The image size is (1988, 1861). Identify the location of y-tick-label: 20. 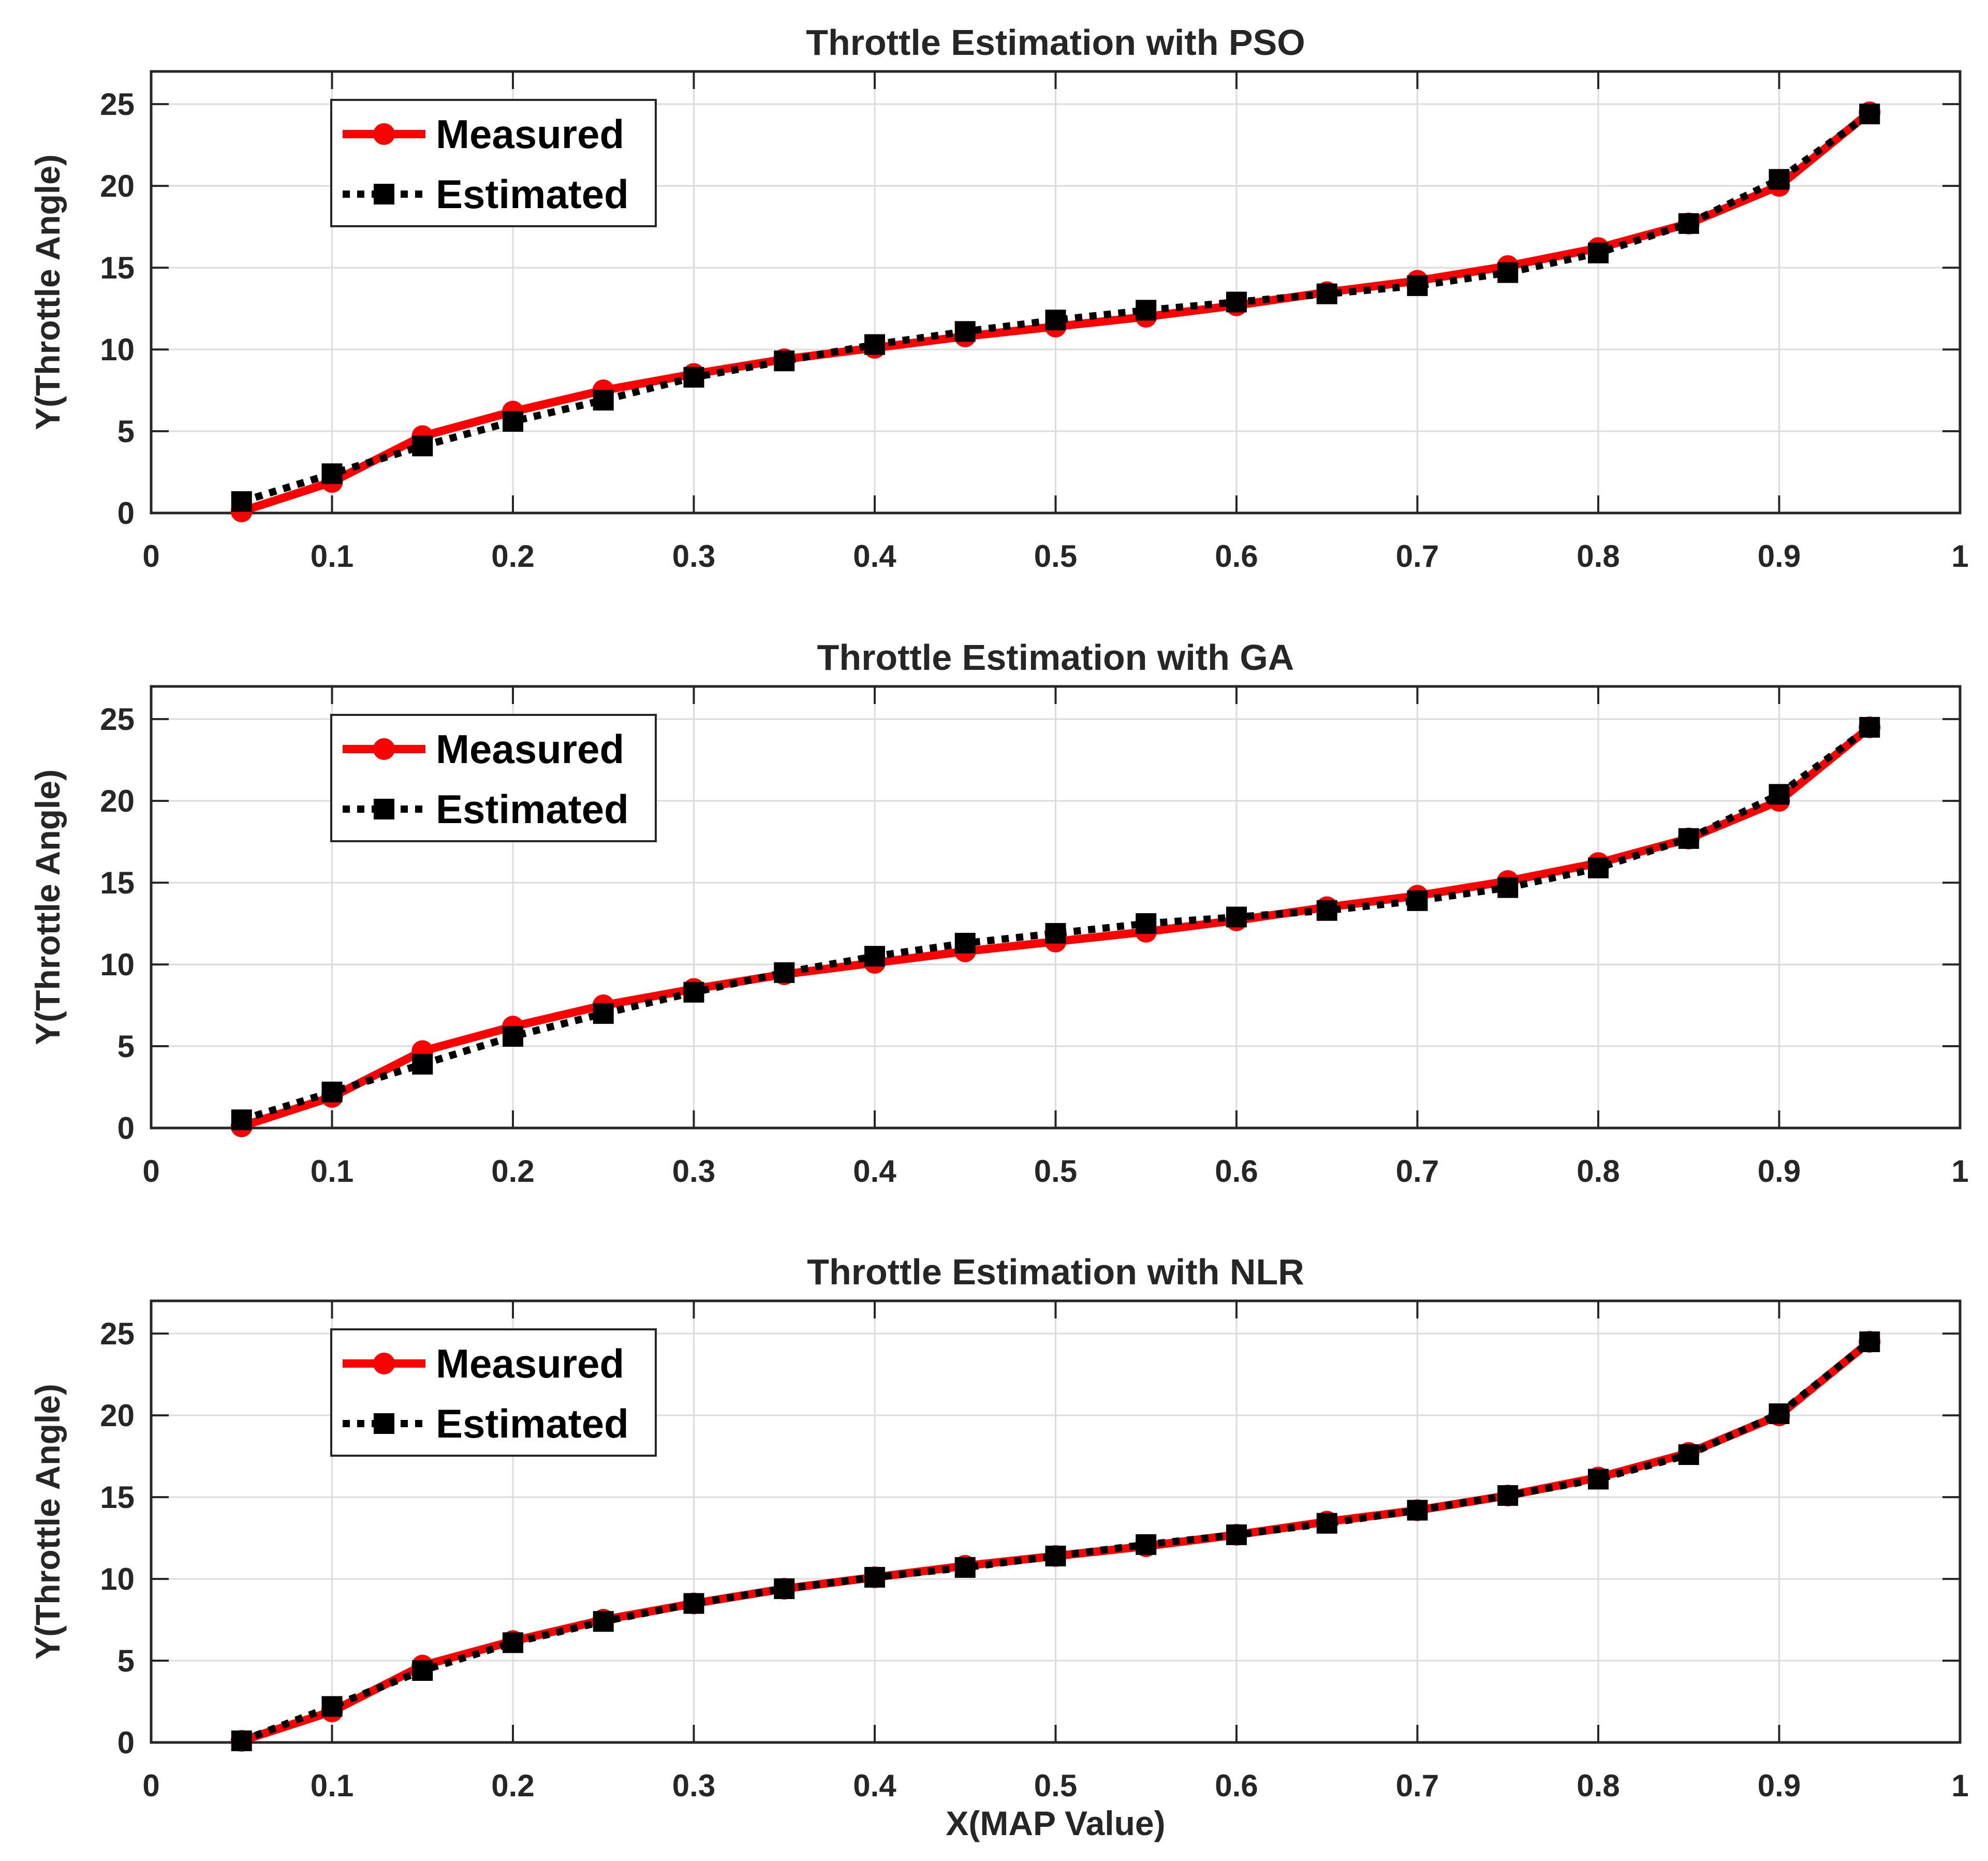
(117, 186).